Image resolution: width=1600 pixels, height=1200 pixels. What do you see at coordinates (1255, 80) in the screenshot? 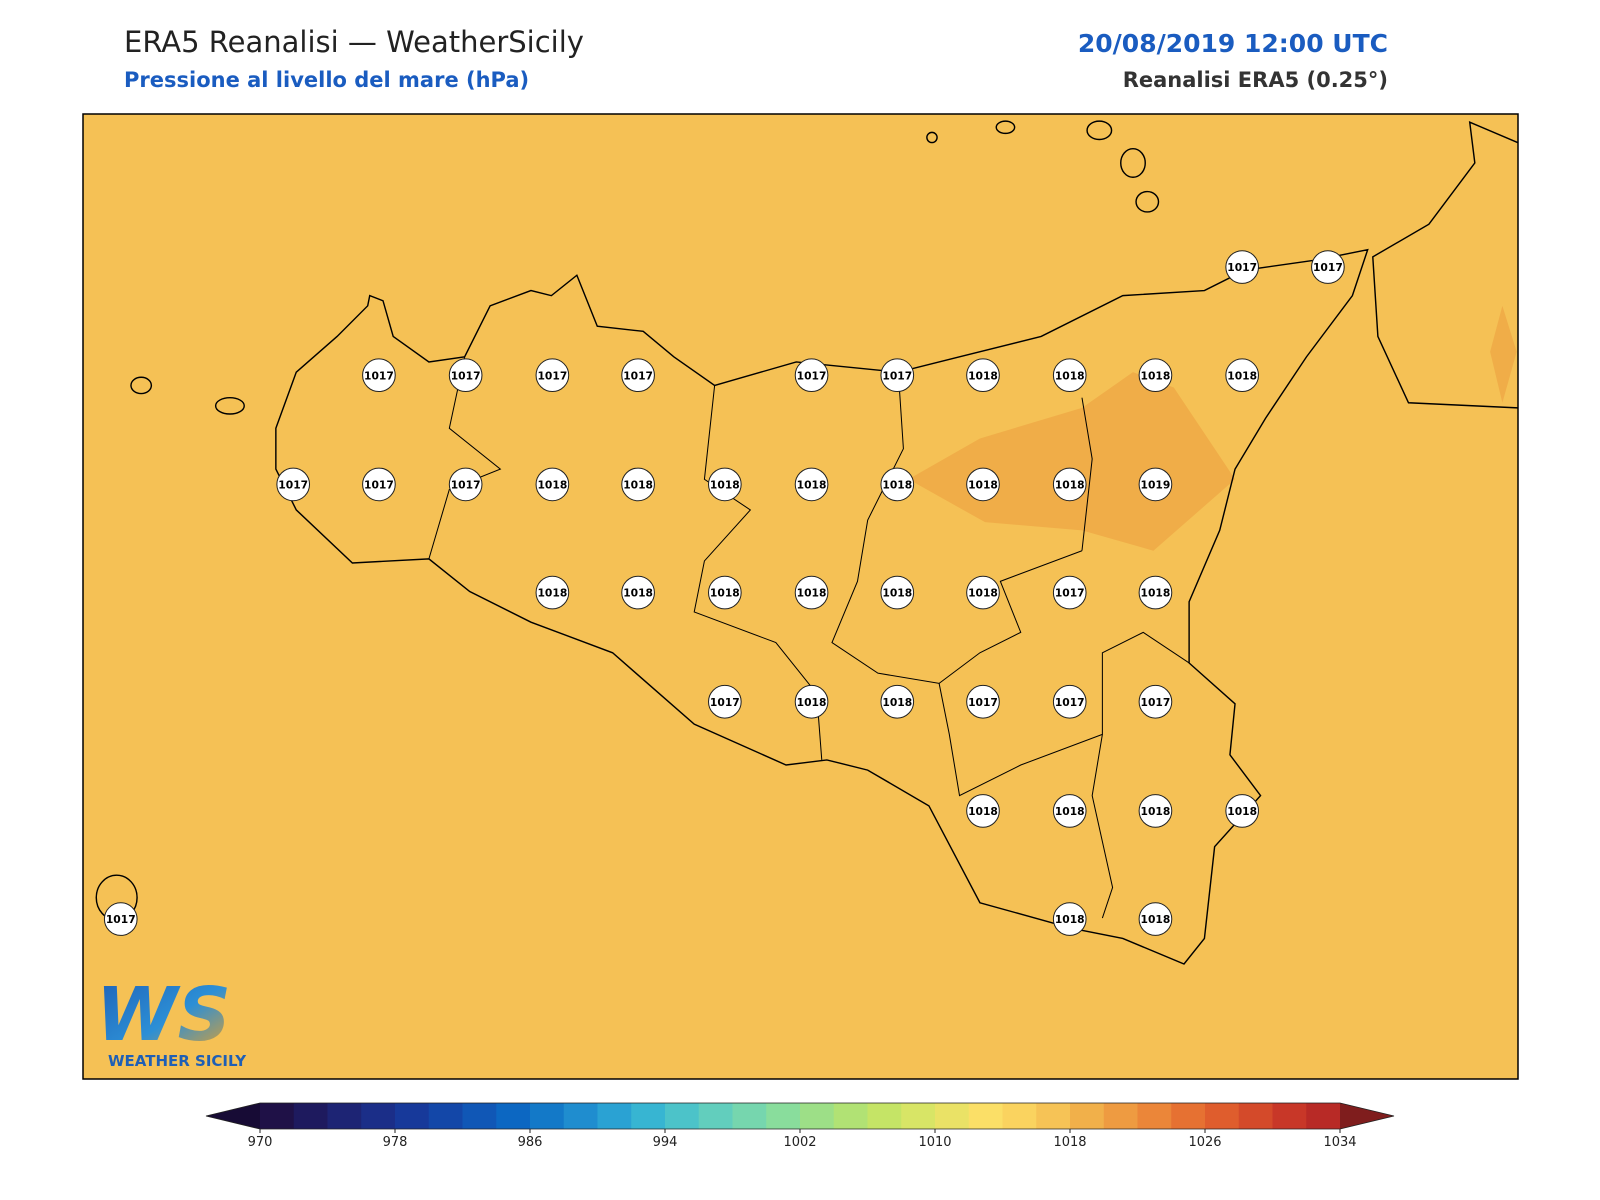
I see `source: Reanalisi ERA5 (0.25°)` at bounding box center [1255, 80].